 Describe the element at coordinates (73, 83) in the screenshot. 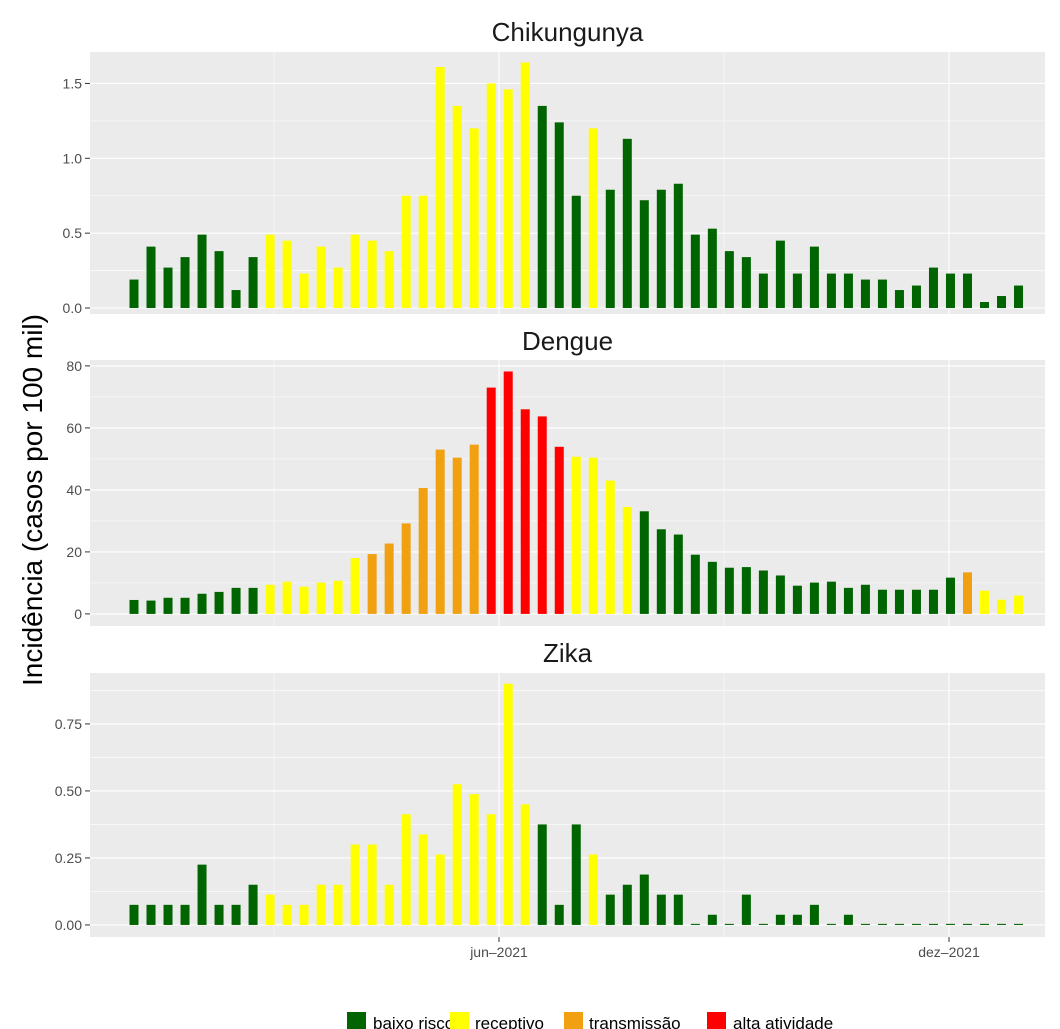

I see `y-tick-label: 1.5` at that location.